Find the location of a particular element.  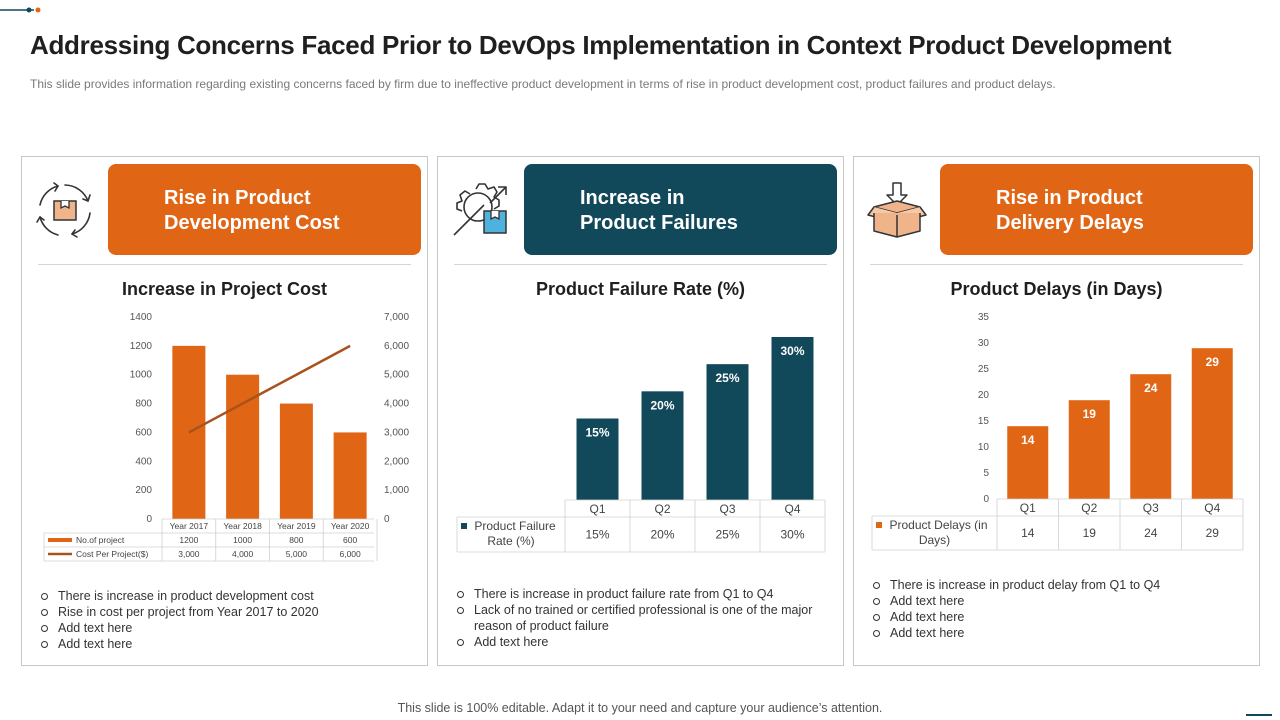

gear-box-icon is located at coordinates (480, 209).